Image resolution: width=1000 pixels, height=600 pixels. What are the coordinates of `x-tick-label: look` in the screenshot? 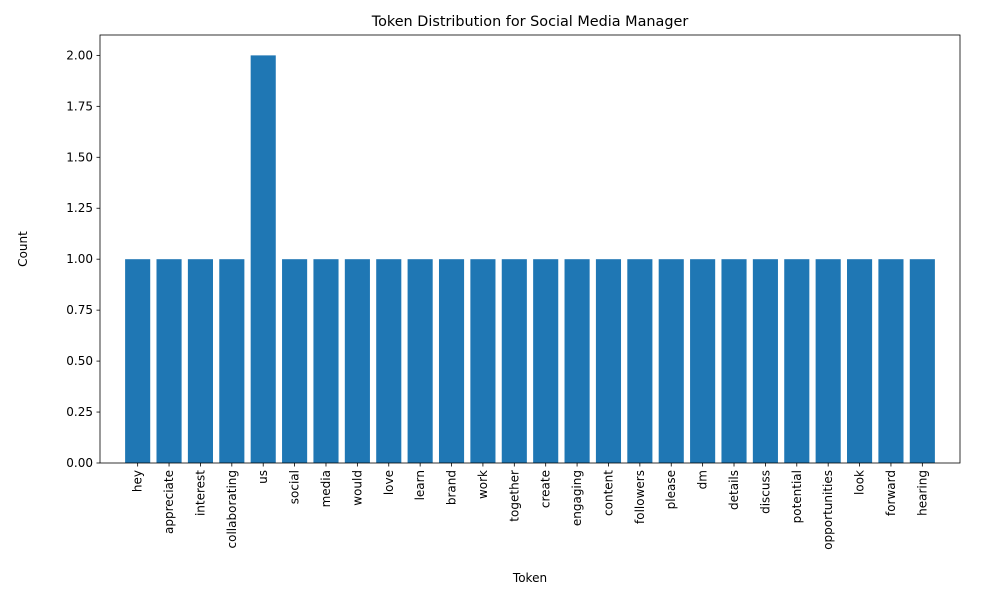 It's located at (860, 482).